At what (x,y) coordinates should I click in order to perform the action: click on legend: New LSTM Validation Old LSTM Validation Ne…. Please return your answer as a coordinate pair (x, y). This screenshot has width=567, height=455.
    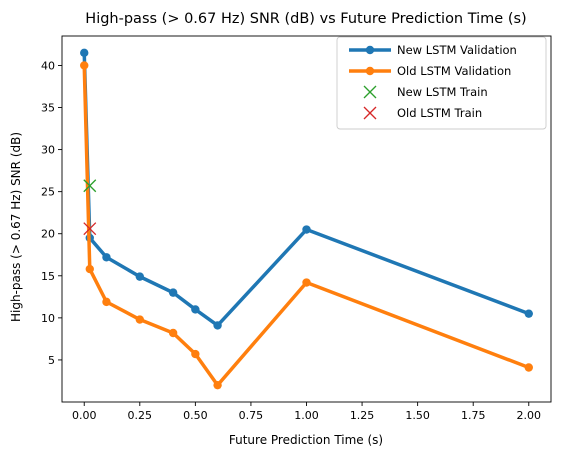
    Looking at the image, I should click on (441, 83).